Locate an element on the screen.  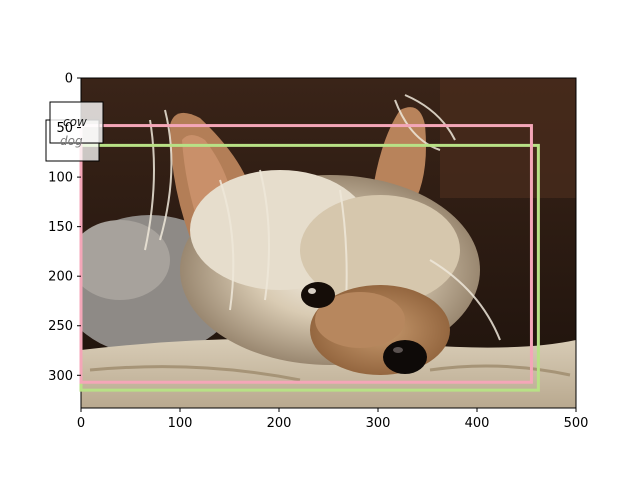
y-tick-label: 100 is located at coordinates (60, 178).